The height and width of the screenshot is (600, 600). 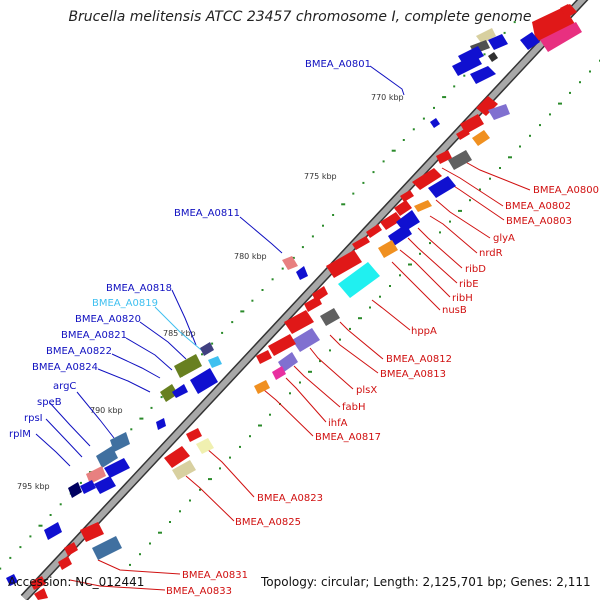 I want to click on gene-label: argC, so click(x=64, y=386).